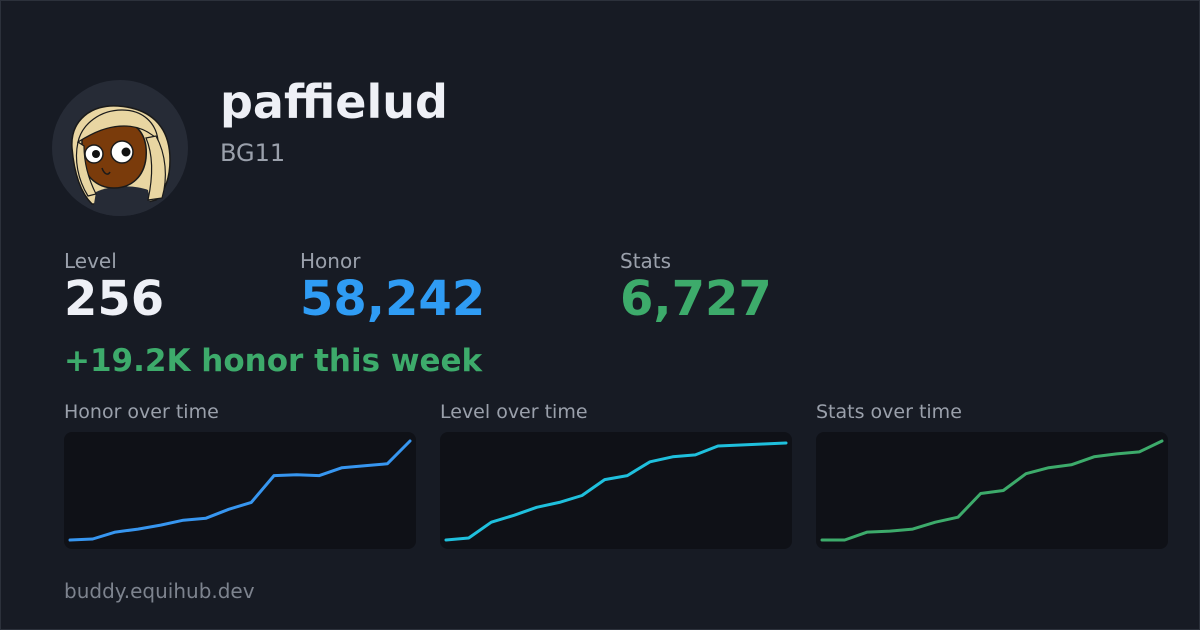  I want to click on chart-level: Level over time, so click(616, 474).